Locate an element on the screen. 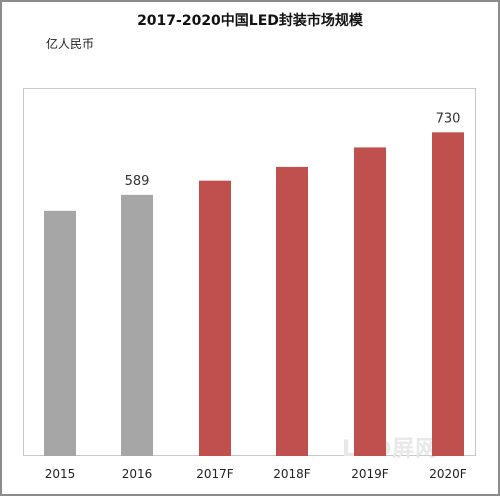  bar-2015 is located at coordinates (60, 333).